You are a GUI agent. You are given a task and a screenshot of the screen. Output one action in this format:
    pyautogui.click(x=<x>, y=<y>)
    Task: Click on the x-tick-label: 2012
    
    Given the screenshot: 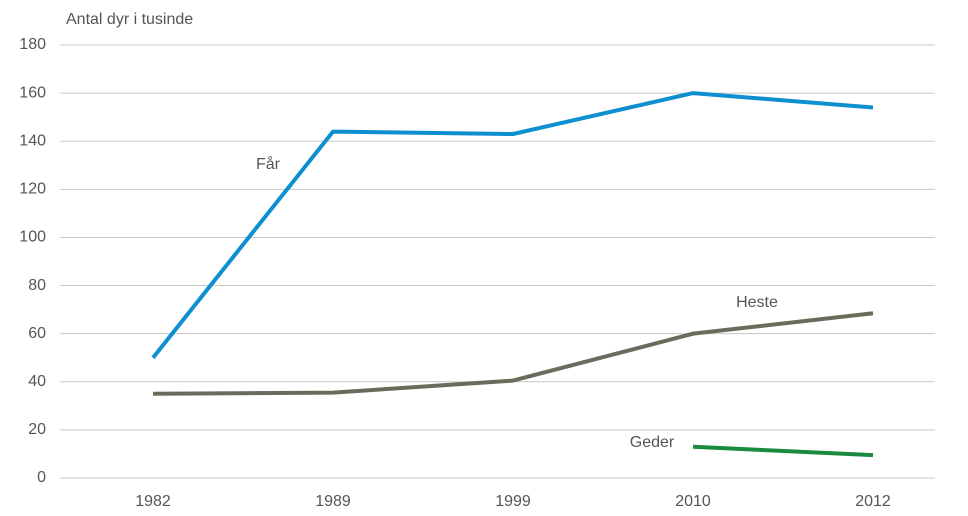 What is the action you would take?
    pyautogui.click(x=873, y=501)
    